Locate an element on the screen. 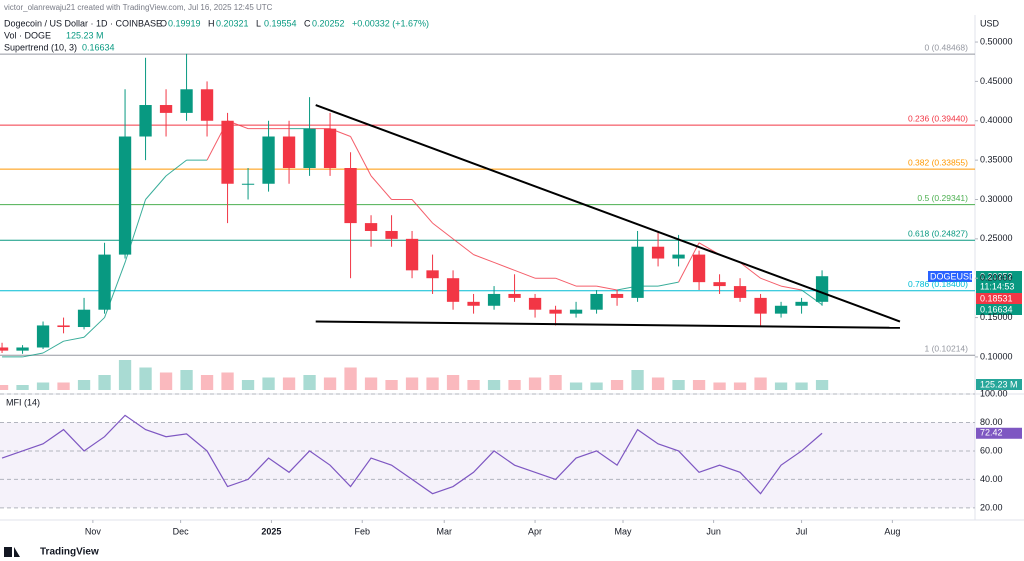 Image resolution: width=1024 pixels, height=561 pixels. x-tick-label: Feb is located at coordinates (362, 531).